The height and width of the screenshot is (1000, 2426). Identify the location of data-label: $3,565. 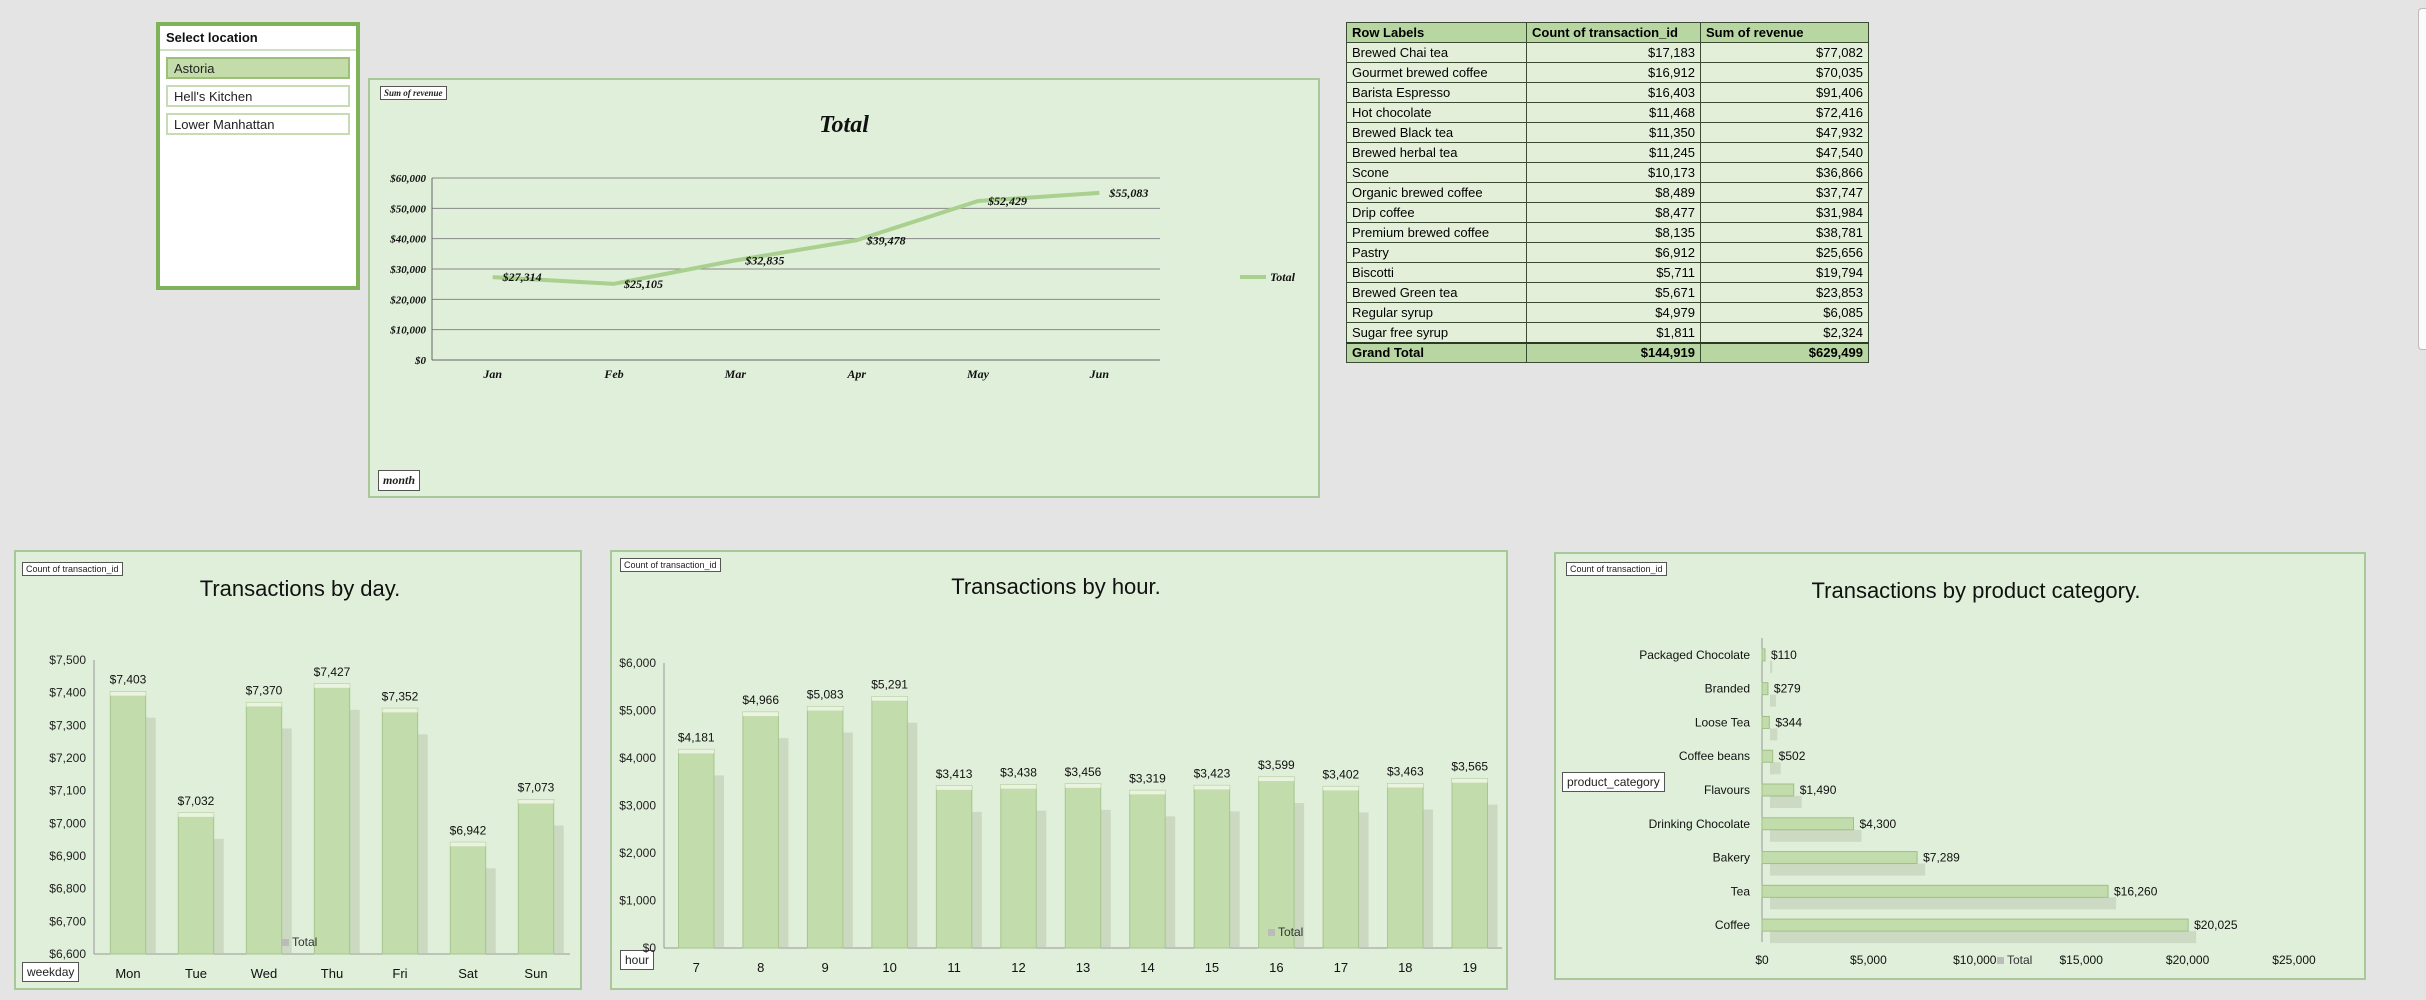
(1469, 767).